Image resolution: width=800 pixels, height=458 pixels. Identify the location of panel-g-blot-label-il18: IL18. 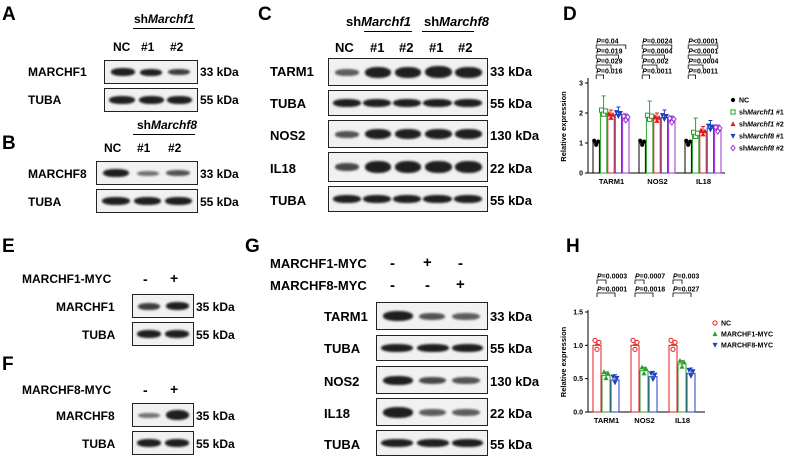
(337, 413).